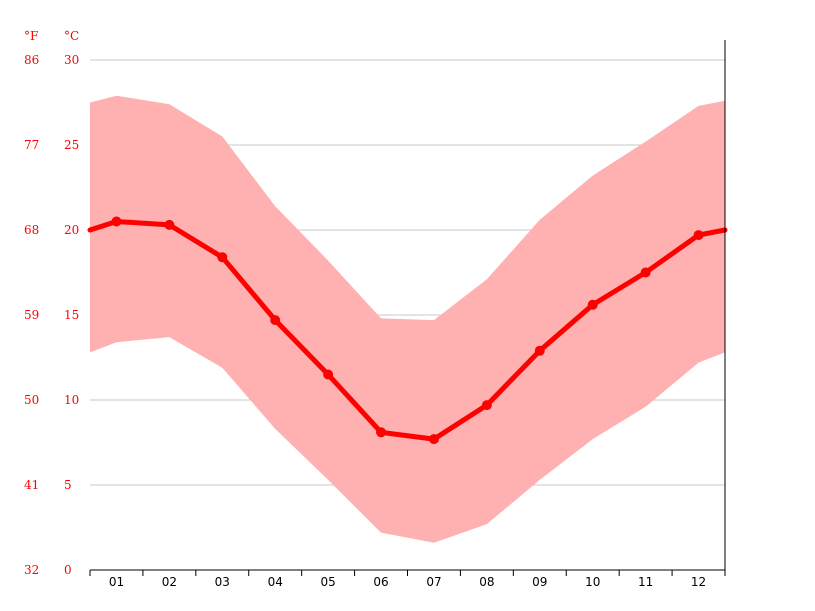  I want to click on y-tick-label-celsius: 10, so click(71, 400).